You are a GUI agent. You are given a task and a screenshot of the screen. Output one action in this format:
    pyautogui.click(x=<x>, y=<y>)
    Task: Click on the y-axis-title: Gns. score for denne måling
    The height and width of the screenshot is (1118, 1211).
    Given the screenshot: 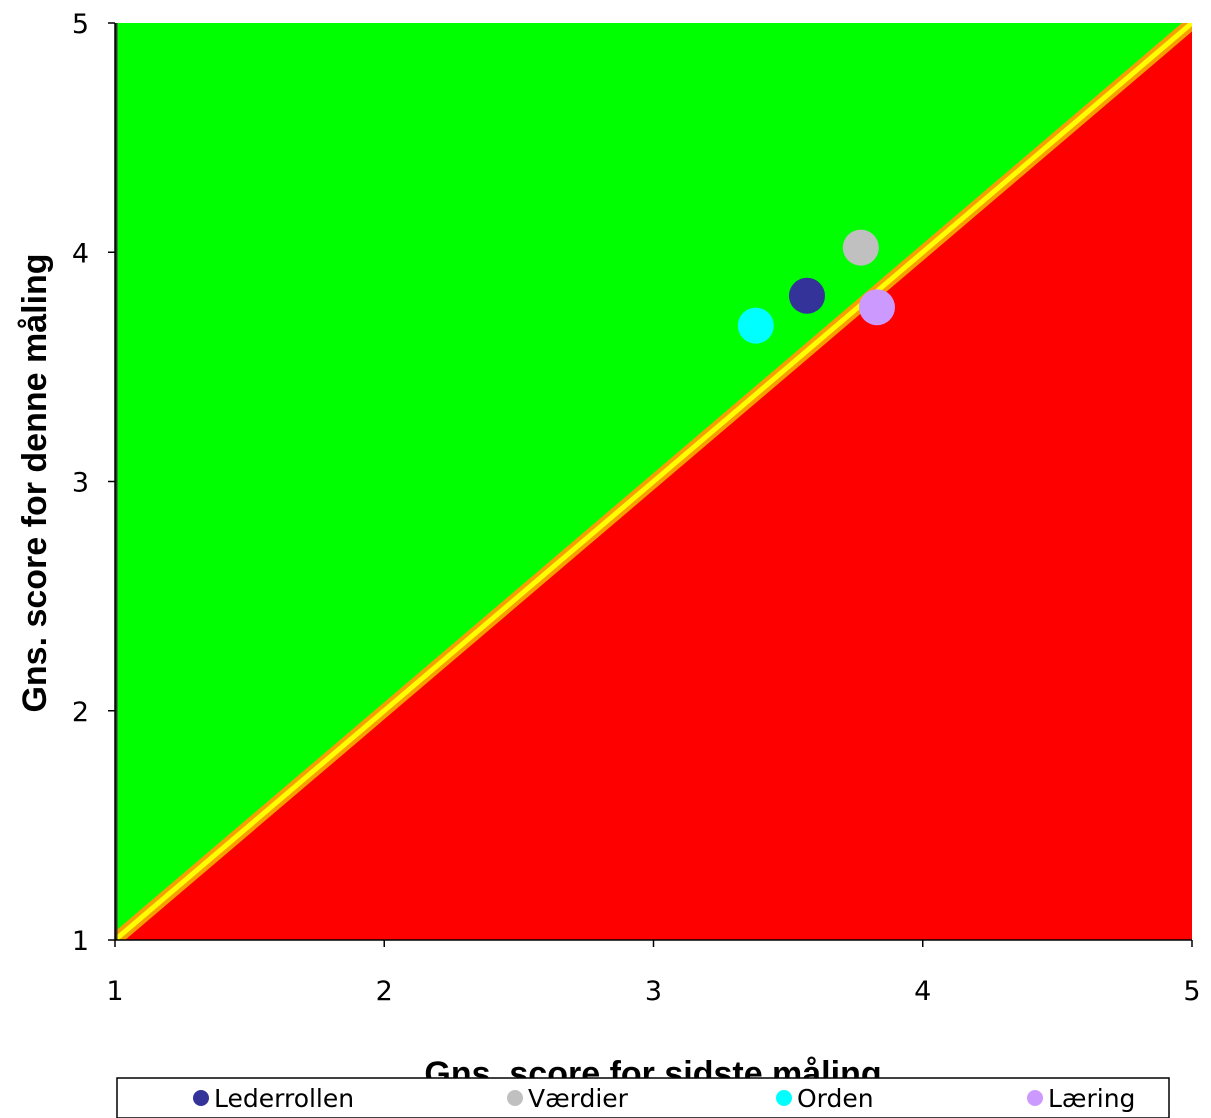 What is the action you would take?
    pyautogui.click(x=35, y=482)
    